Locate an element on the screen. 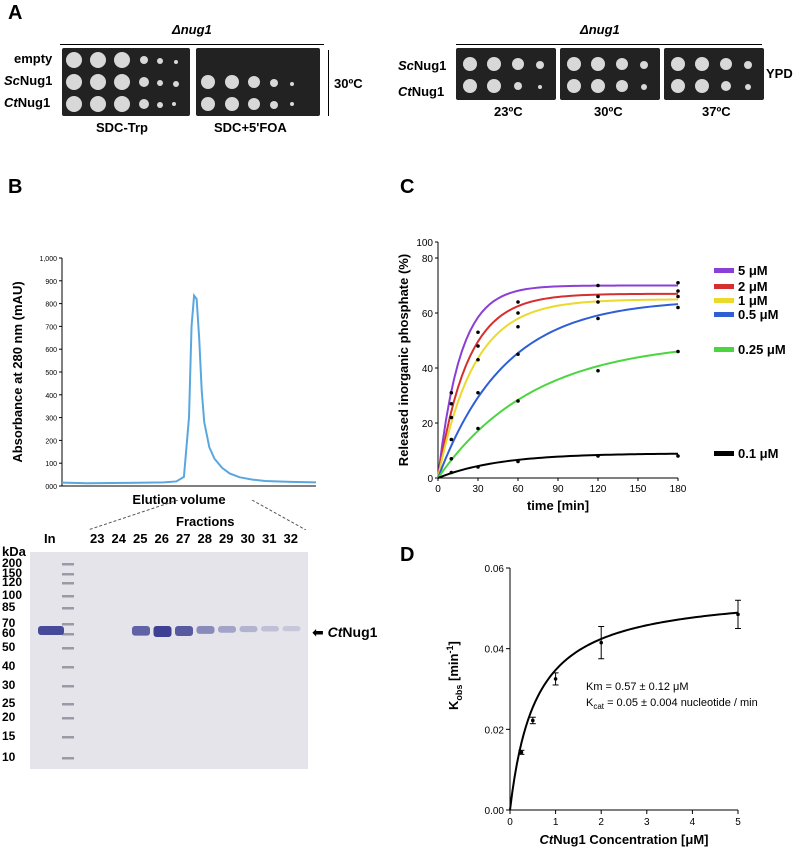  kcat-annotation: Kcat = 0.05 ± 0.004 nucleotide / min is located at coordinates (672, 704).